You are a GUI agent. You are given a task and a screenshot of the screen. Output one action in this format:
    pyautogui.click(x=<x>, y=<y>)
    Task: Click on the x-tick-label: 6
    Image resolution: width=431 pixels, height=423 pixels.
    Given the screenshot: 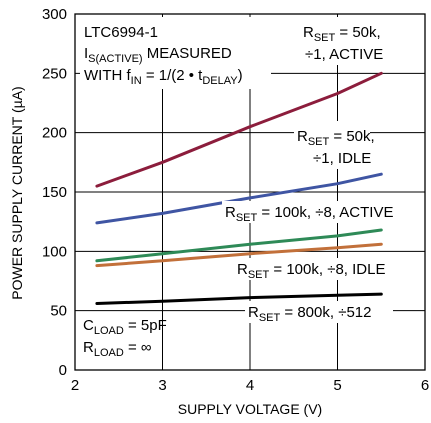 What is the action you would take?
    pyautogui.click(x=425, y=385)
    